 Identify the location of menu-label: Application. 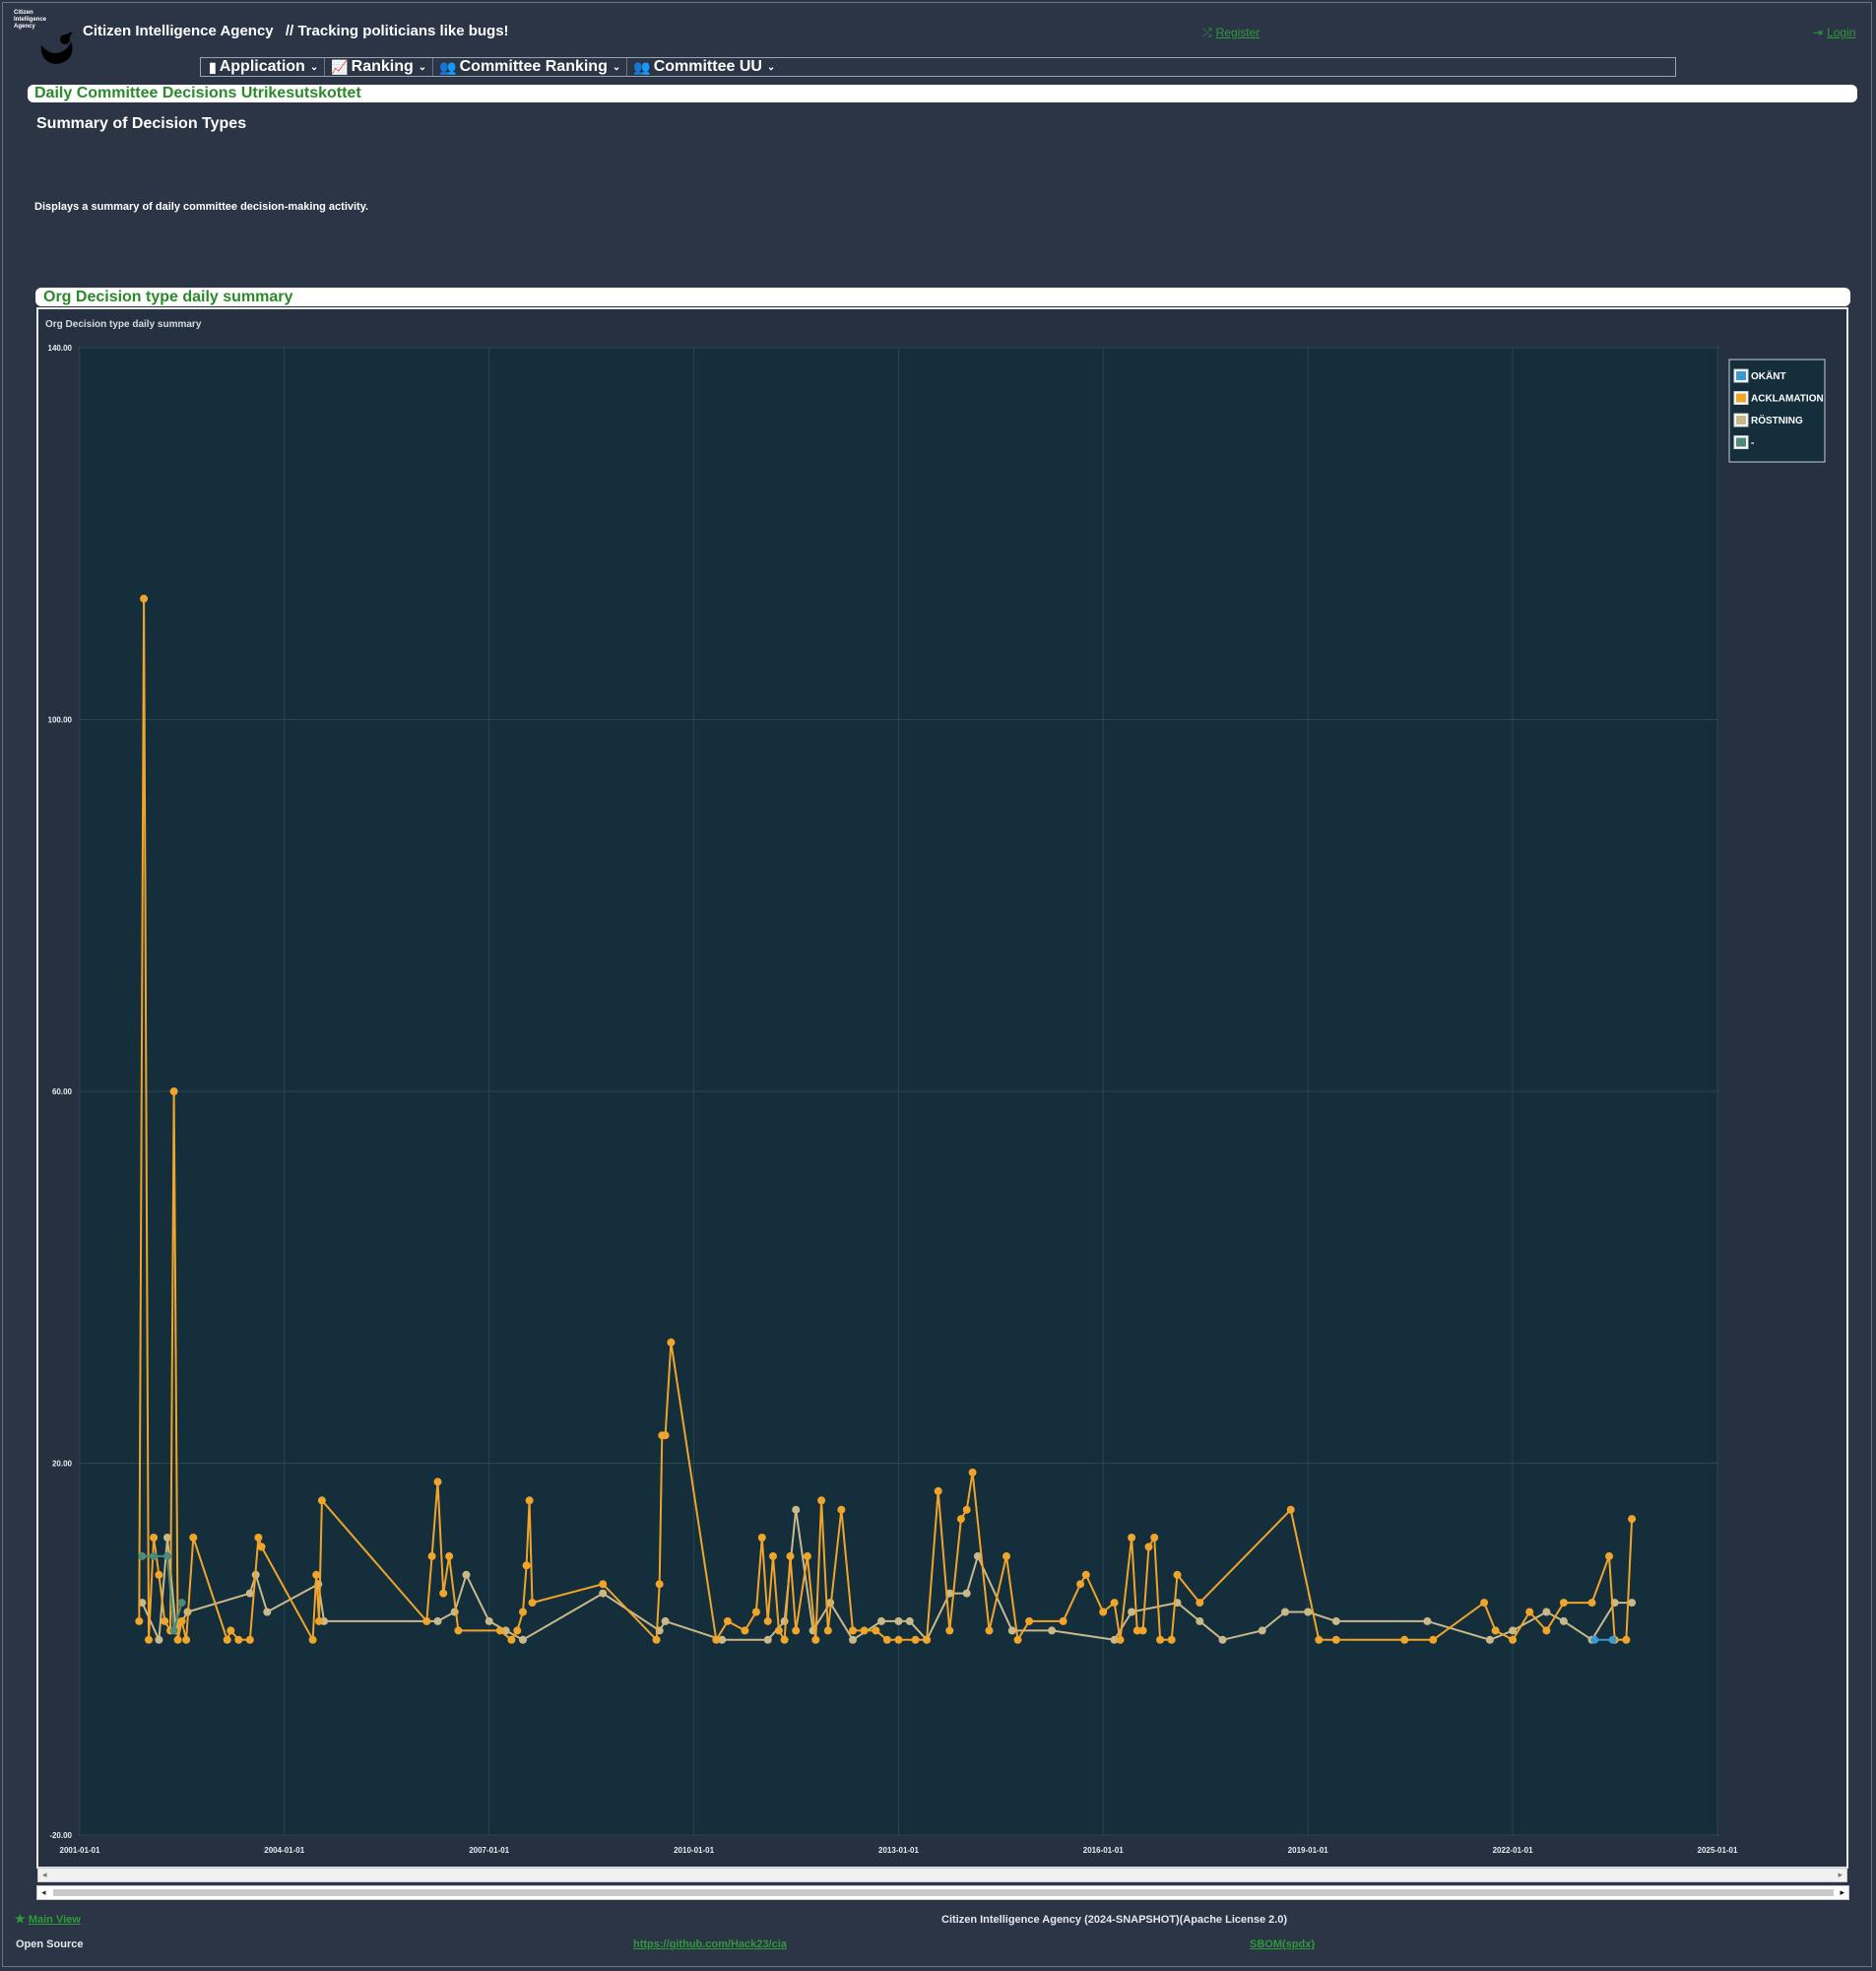
(262, 67).